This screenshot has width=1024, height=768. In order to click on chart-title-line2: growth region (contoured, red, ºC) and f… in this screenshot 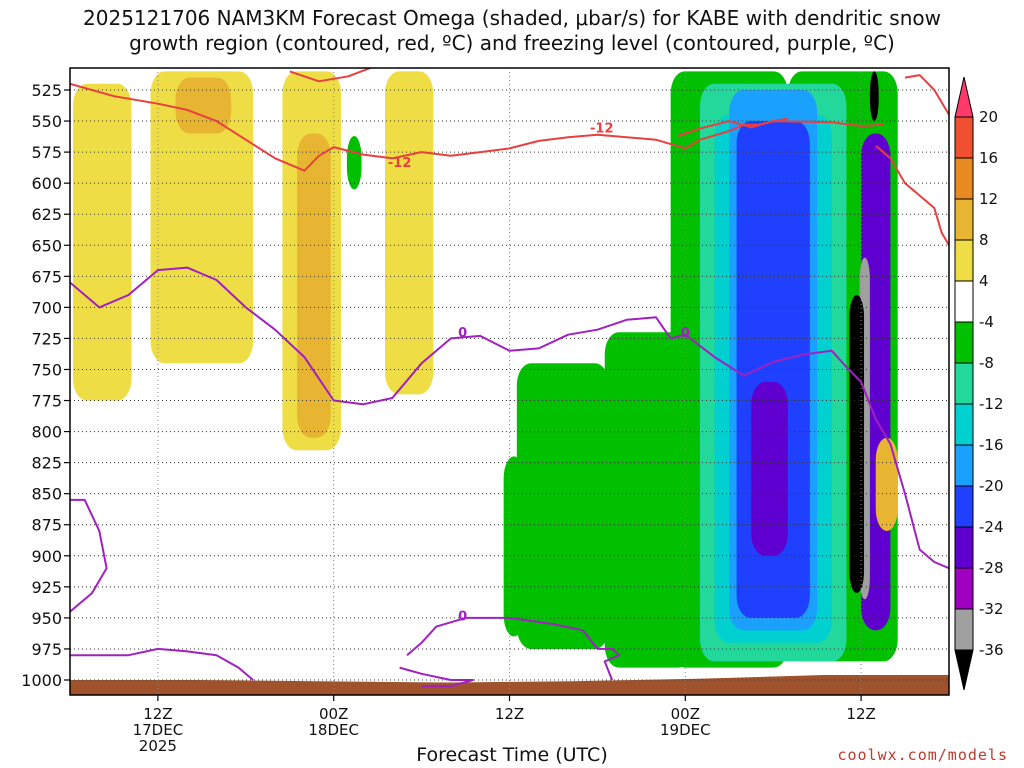, I will do `click(512, 43)`.